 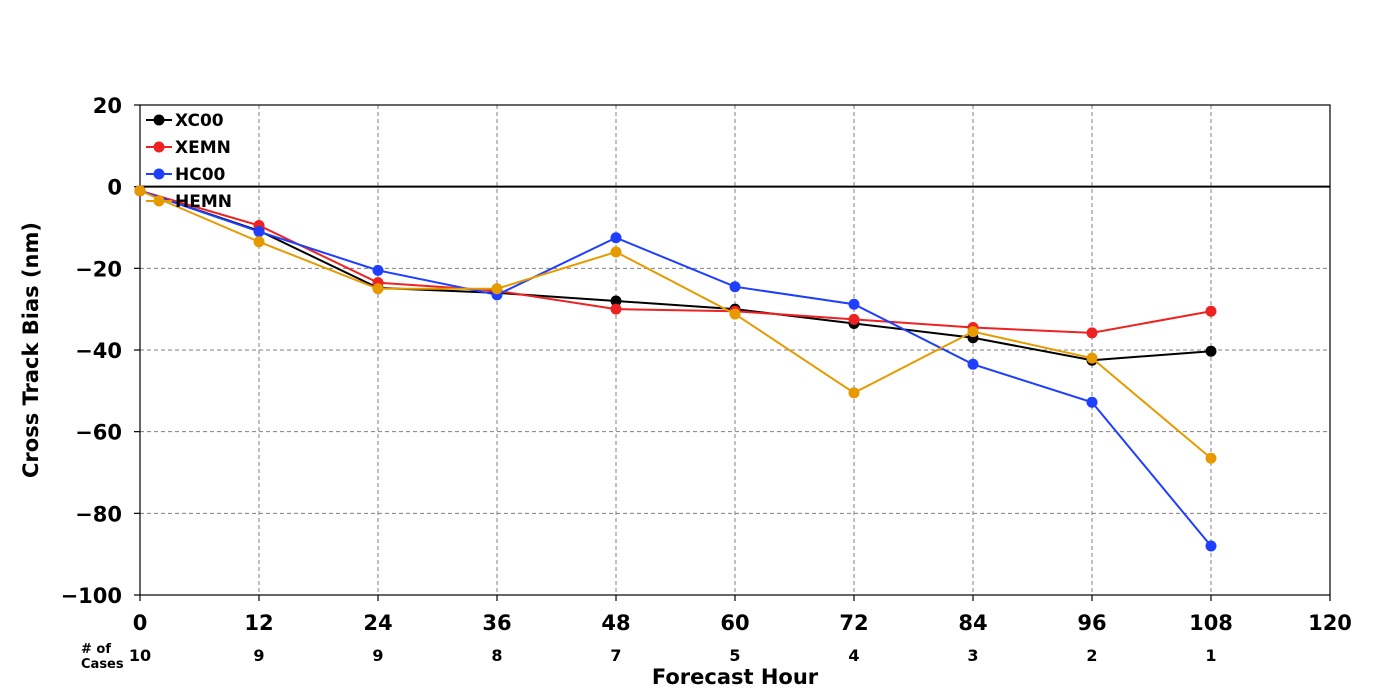 I want to click on x-tick-label-48: 48, so click(x=615, y=623).